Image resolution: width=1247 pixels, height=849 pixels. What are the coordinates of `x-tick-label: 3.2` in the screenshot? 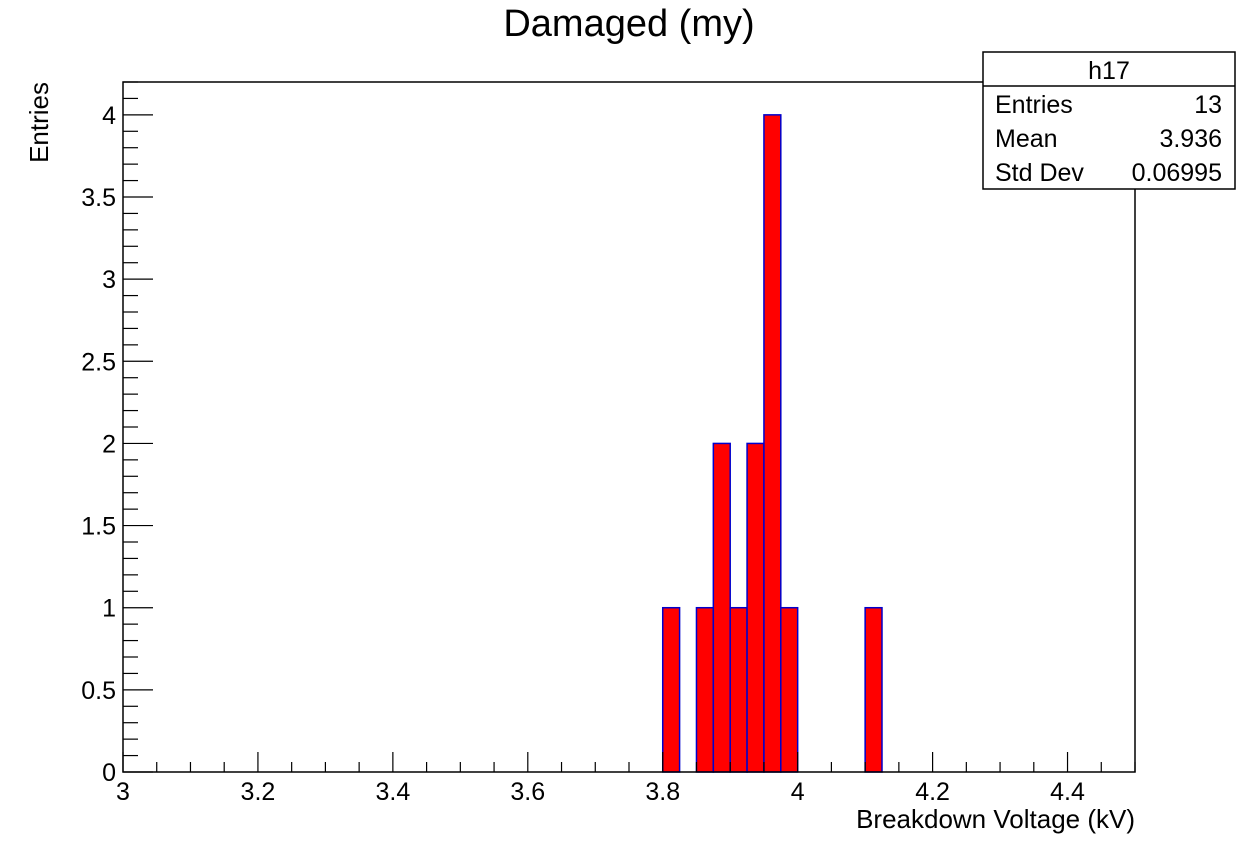 It's located at (258, 792).